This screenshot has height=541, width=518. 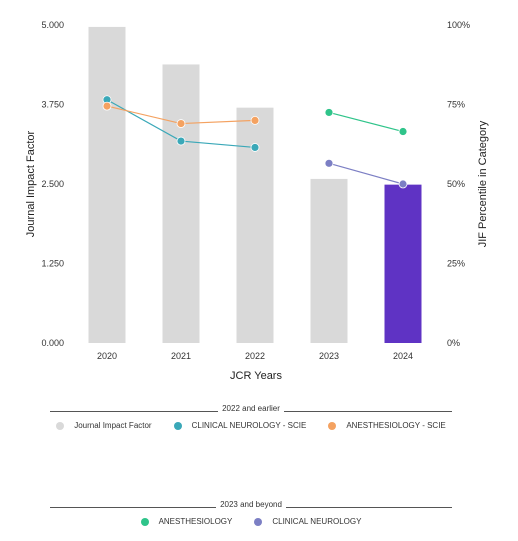 What do you see at coordinates (52, 25) in the screenshot?
I see `y-tick-label: 5.000` at bounding box center [52, 25].